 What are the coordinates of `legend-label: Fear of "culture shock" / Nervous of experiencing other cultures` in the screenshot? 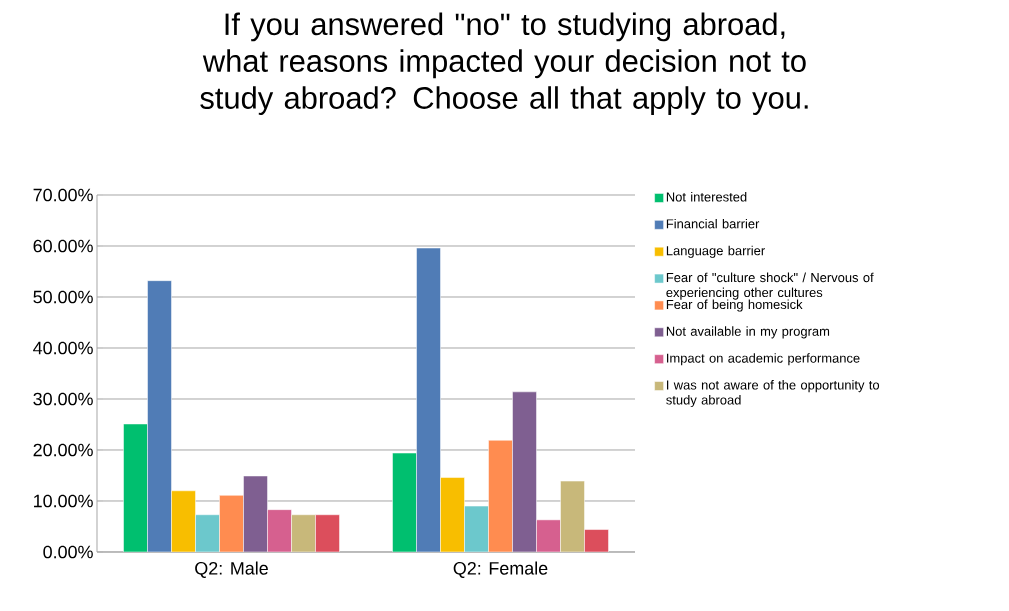 It's located at (770, 286).